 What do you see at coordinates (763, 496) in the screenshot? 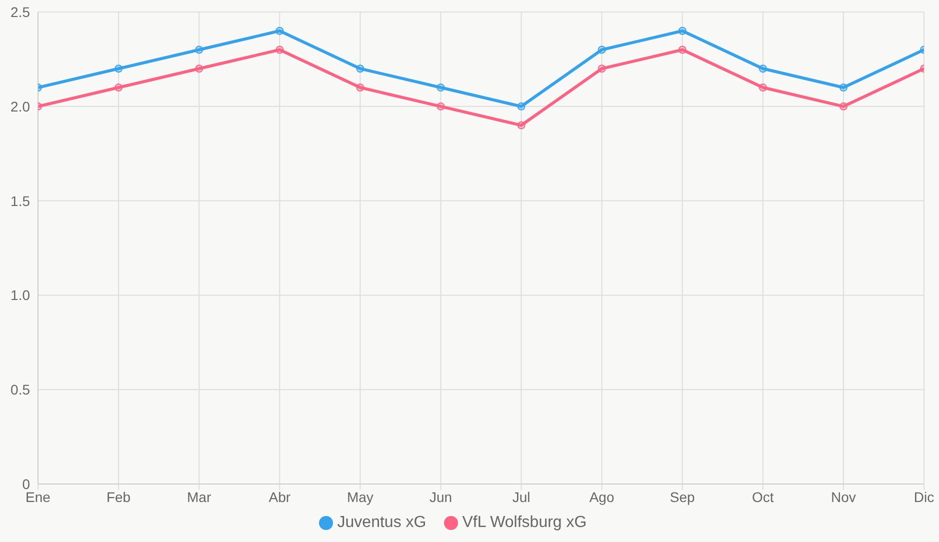
I see `x-tick-label: Oct` at bounding box center [763, 496].